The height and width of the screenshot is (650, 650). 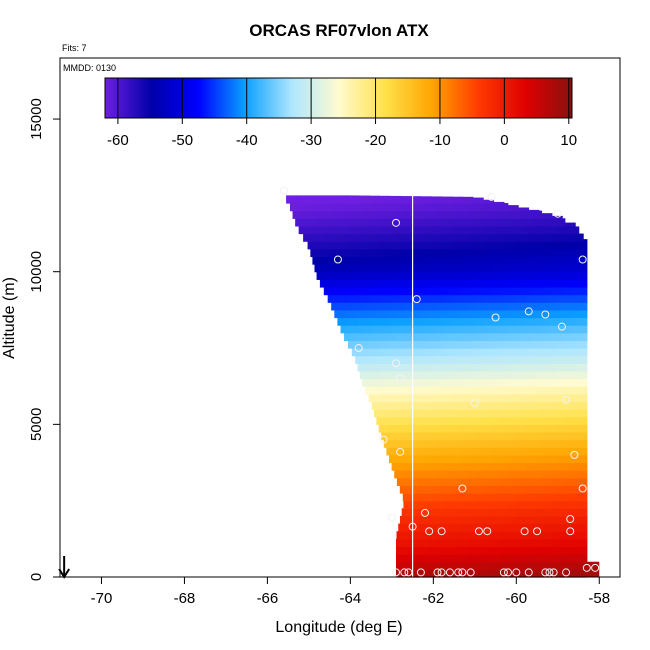 What do you see at coordinates (599, 598) in the screenshot?
I see `x-tick-label: -58` at bounding box center [599, 598].